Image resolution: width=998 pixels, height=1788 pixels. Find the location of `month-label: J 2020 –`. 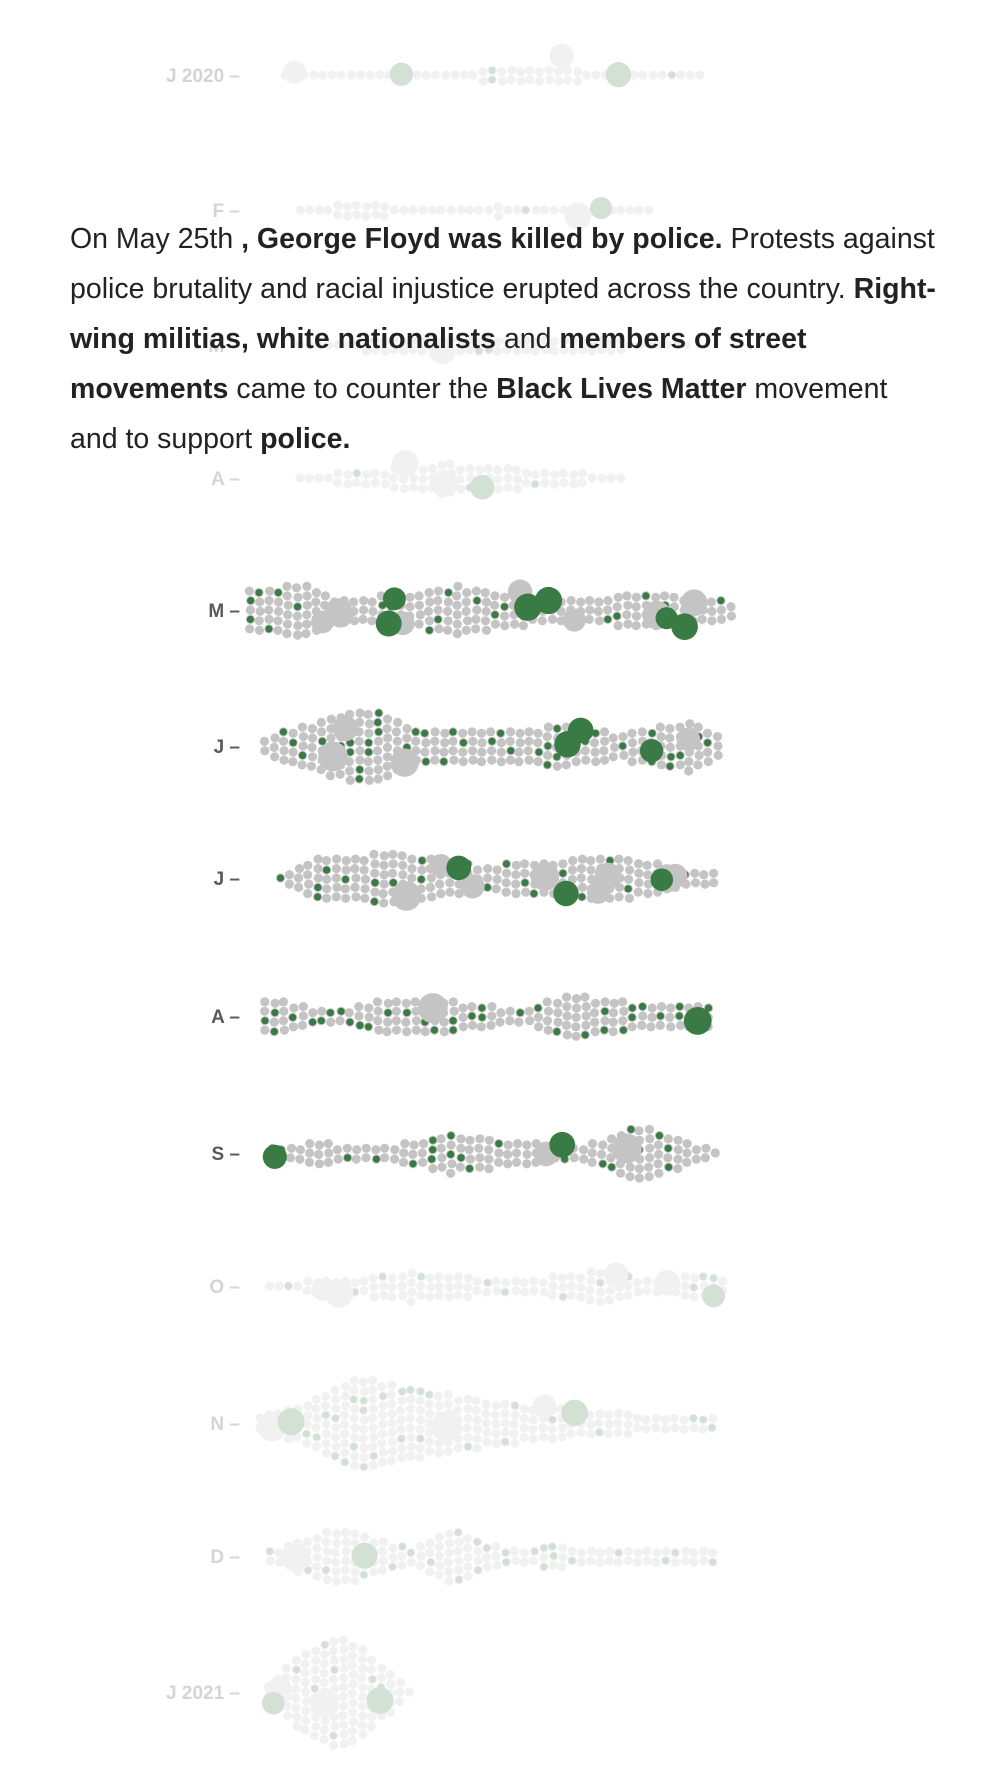

month-label: J 2020 – is located at coordinates (203, 76).